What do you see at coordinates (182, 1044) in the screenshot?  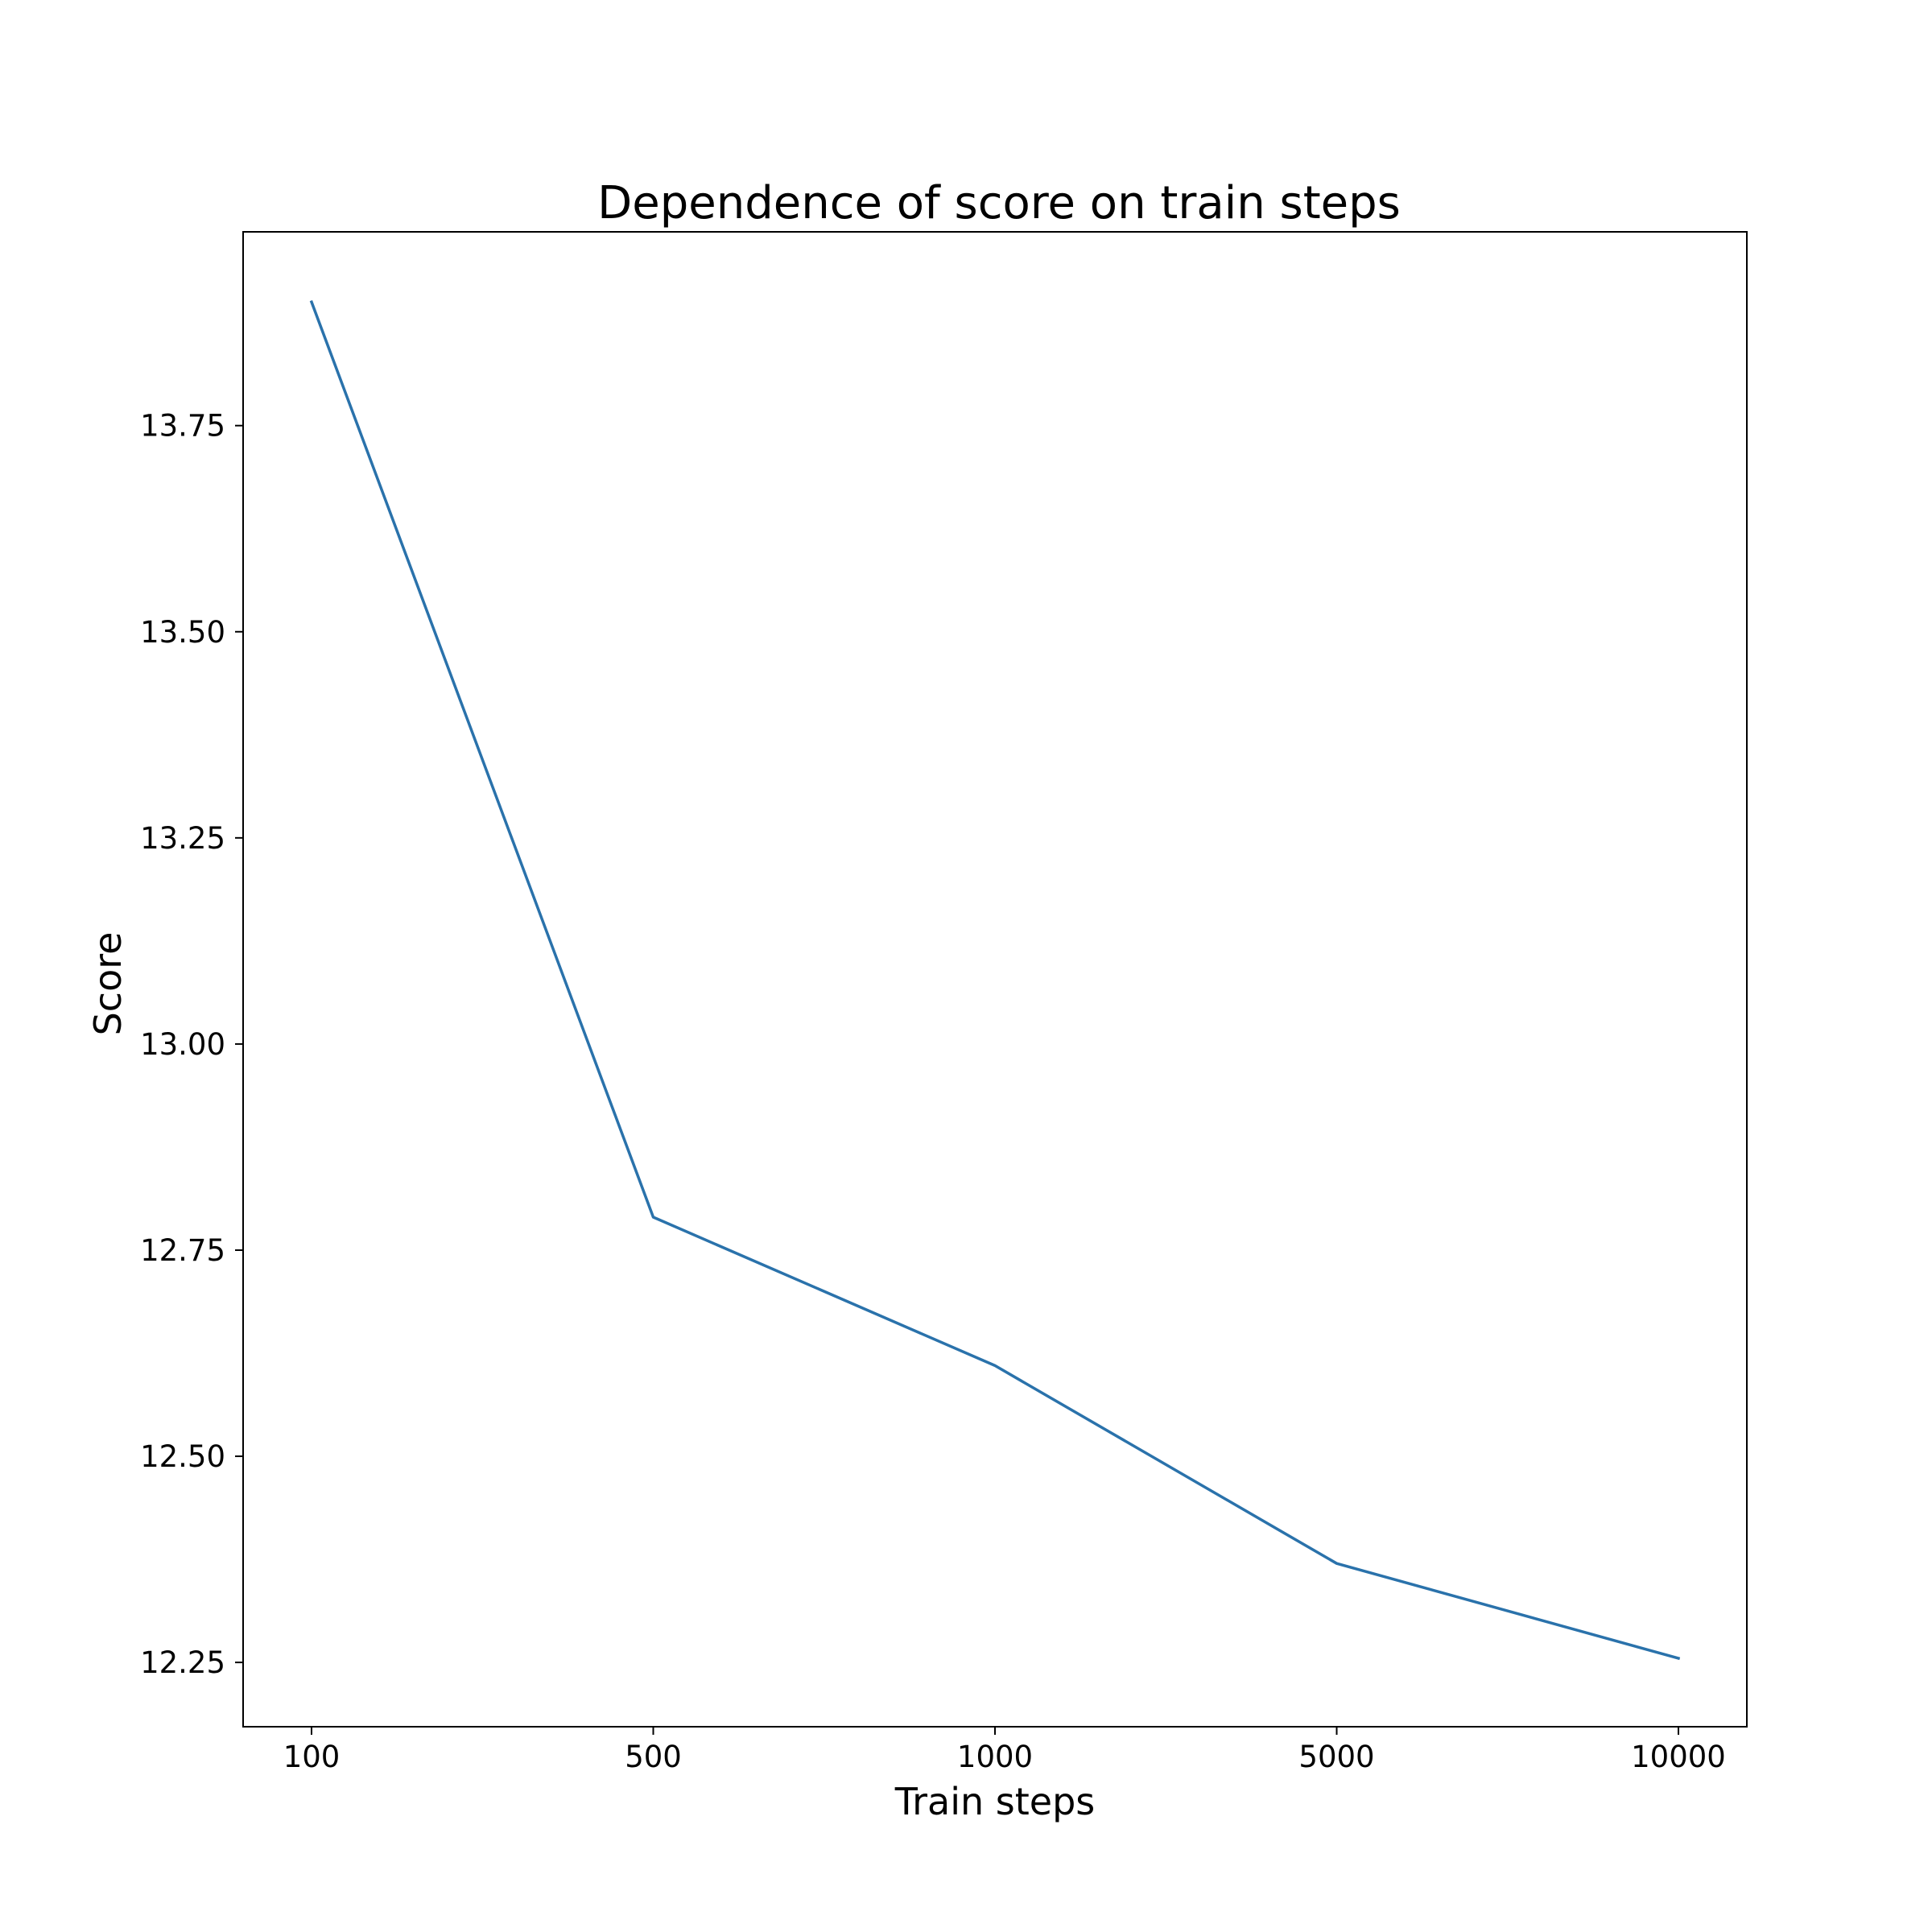 I see `y-tick-label: 13.00` at bounding box center [182, 1044].